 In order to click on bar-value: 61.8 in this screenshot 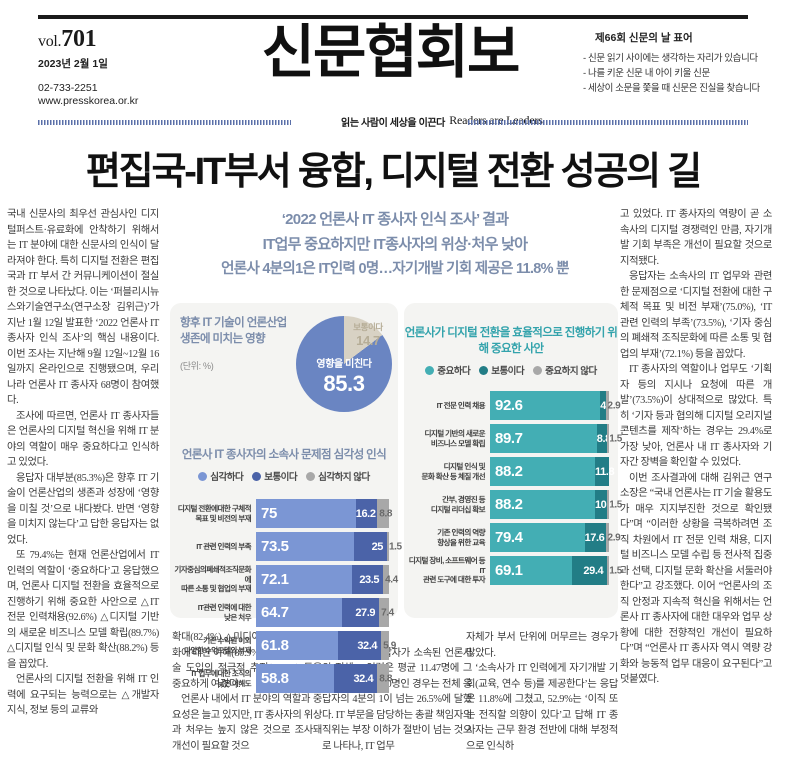, I will do `click(275, 645)`.